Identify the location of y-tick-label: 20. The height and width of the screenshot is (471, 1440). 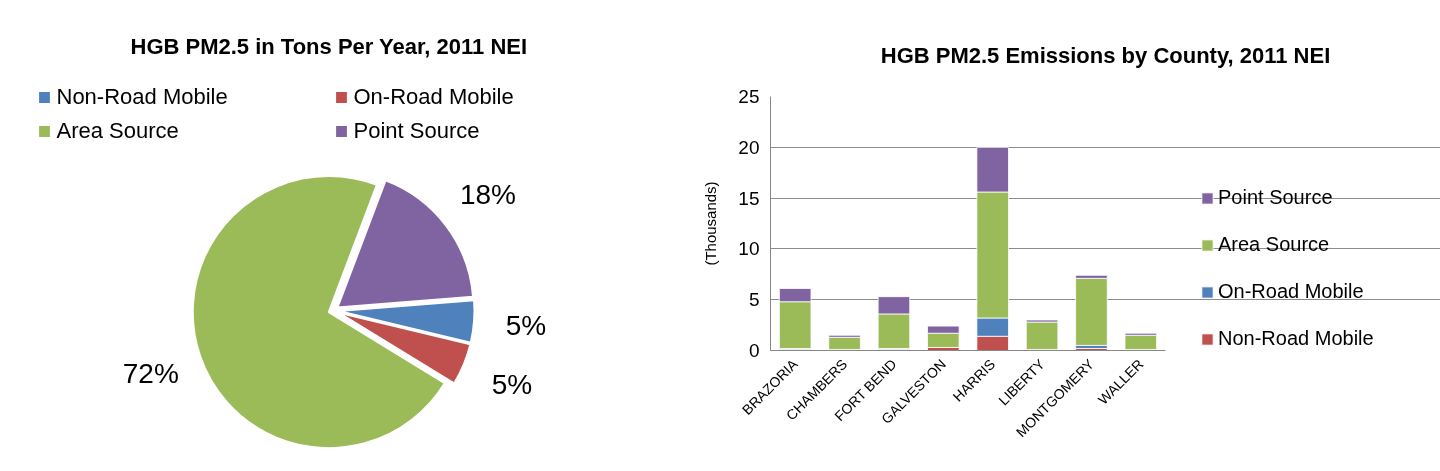
(749, 147).